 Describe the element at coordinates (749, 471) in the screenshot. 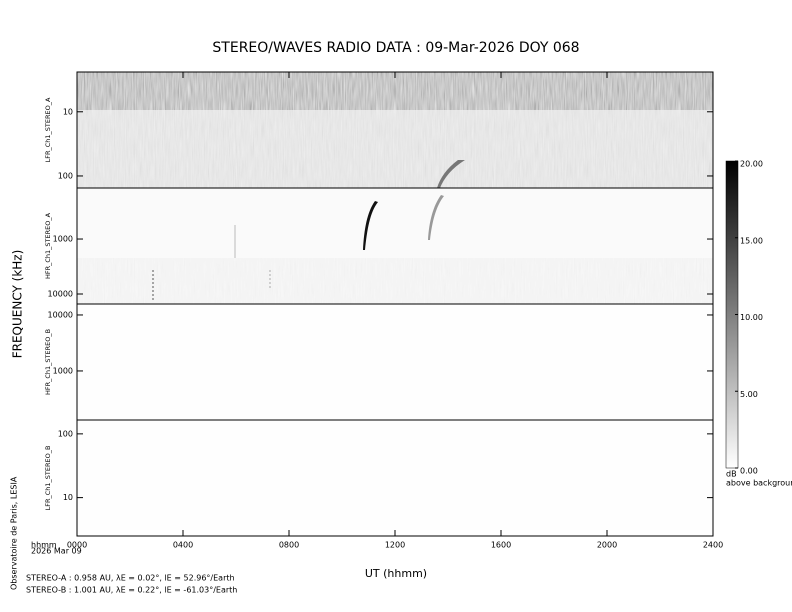

I see `colorbar-tick-label: 0.00` at that location.